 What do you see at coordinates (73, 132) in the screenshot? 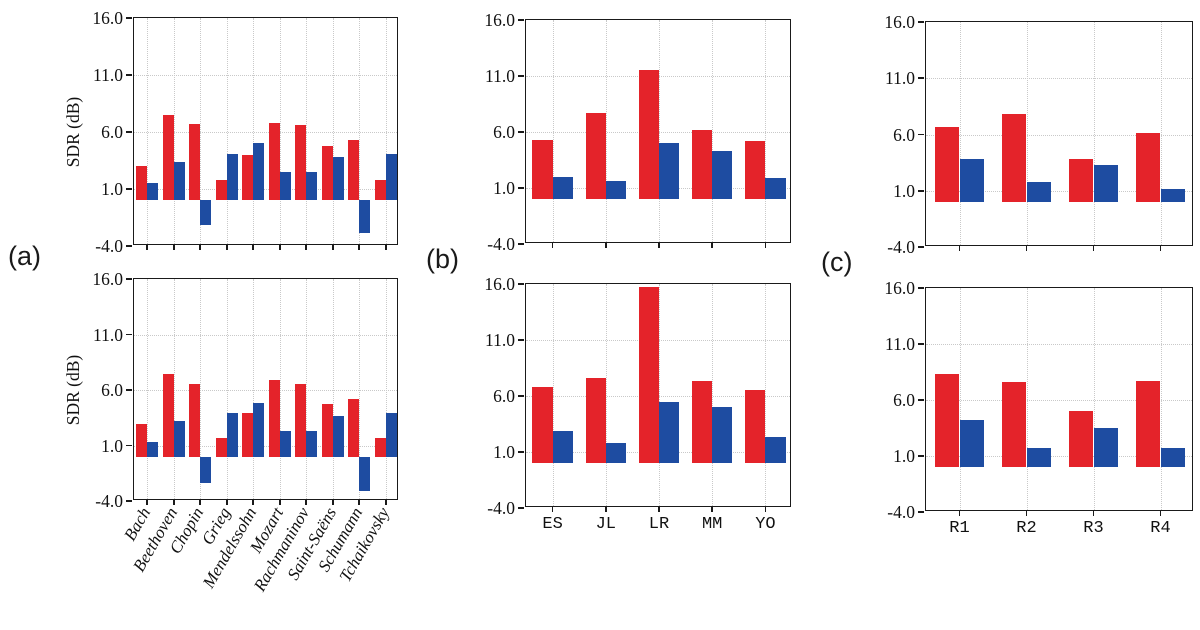
I see `y-axis-label-text: SDR (dB)` at bounding box center [73, 132].